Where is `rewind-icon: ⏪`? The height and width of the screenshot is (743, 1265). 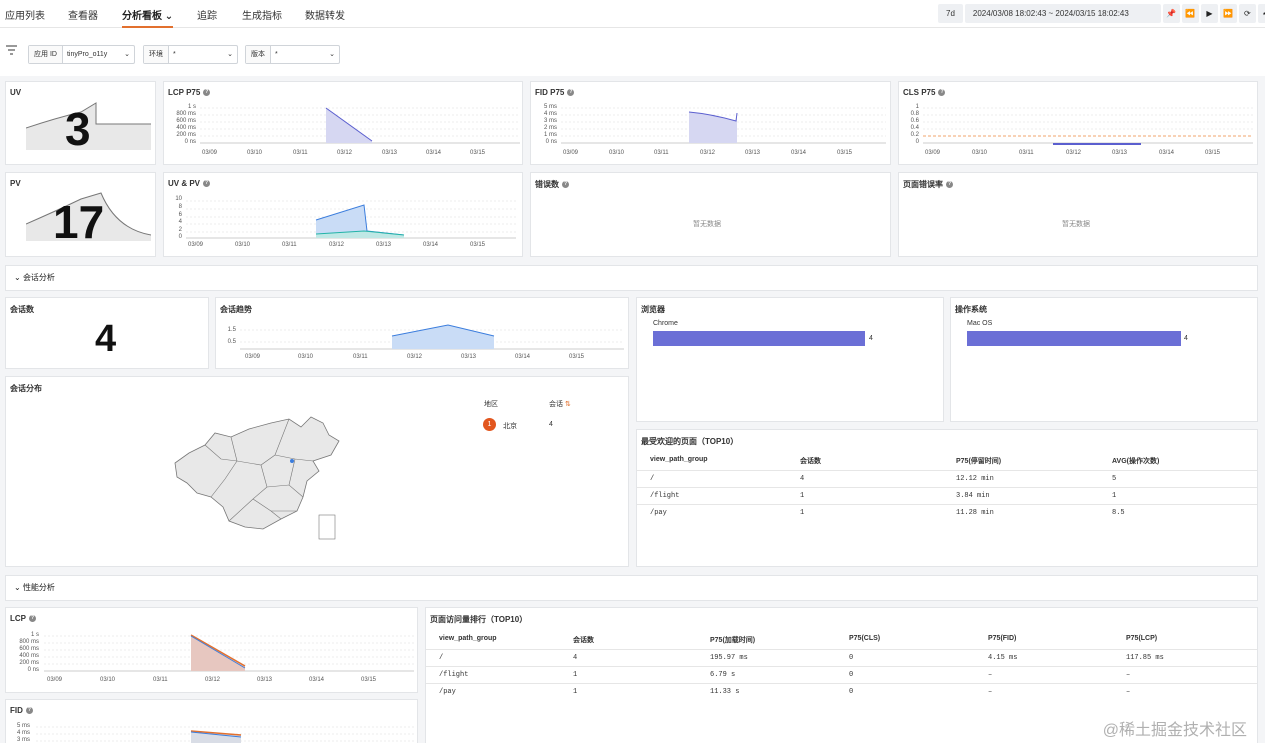
rewind-icon: ⏪ is located at coordinates (1190, 13).